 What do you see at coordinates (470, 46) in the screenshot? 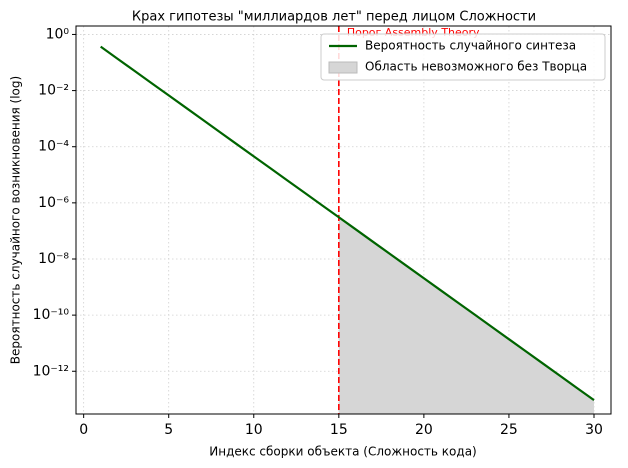
I see `legend-label: Вероятность случайного синтеза` at bounding box center [470, 46].